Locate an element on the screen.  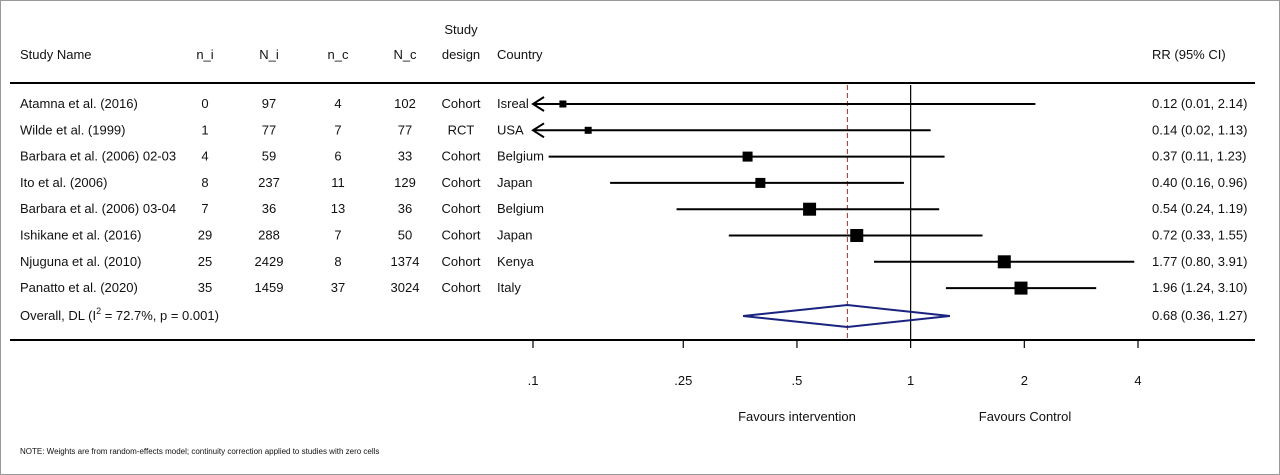
study-n-c: 37 is located at coordinates (338, 287).